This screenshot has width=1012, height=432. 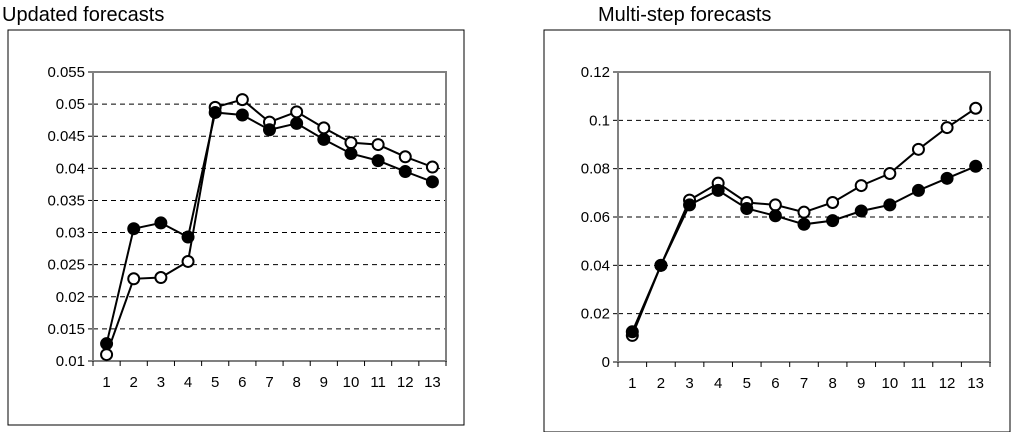 What do you see at coordinates (66, 136) in the screenshot?
I see `y-tick-label: 0.045` at bounding box center [66, 136].